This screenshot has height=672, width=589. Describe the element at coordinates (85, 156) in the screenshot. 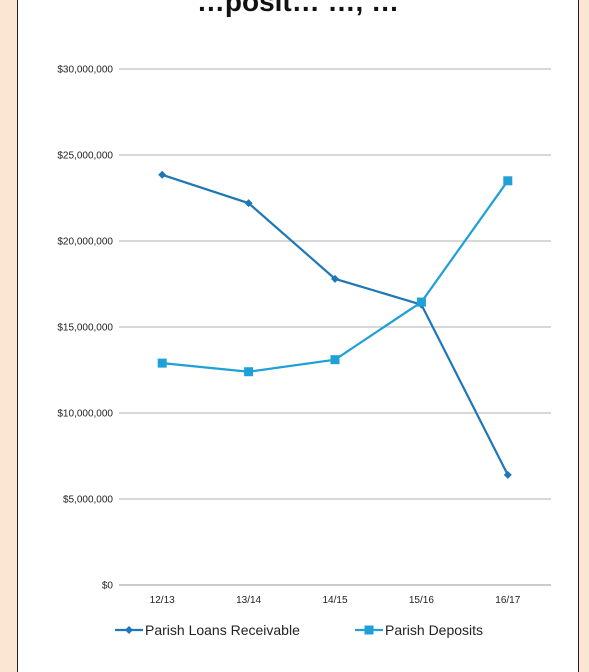

I see `y-tick-label: $25,000,000` at that location.